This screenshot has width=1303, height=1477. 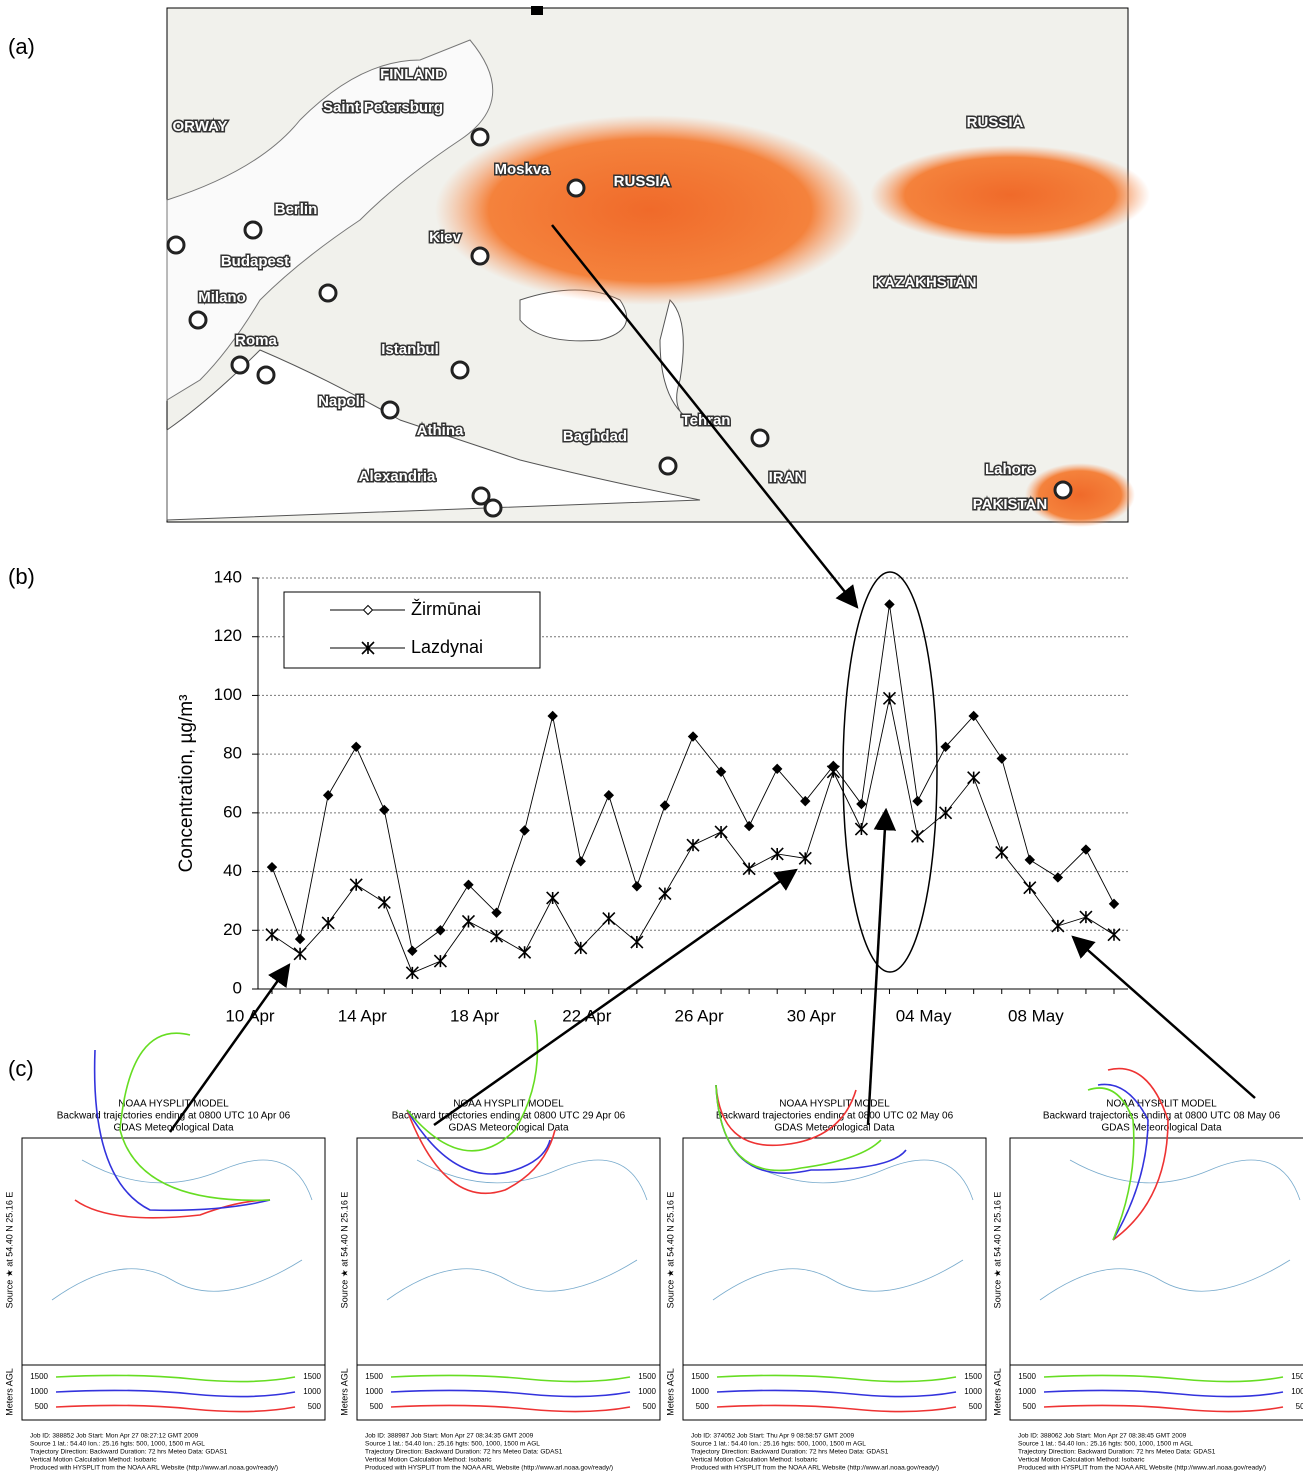 What do you see at coordinates (21, 1068) in the screenshot?
I see `panel-label: (c)` at bounding box center [21, 1068].